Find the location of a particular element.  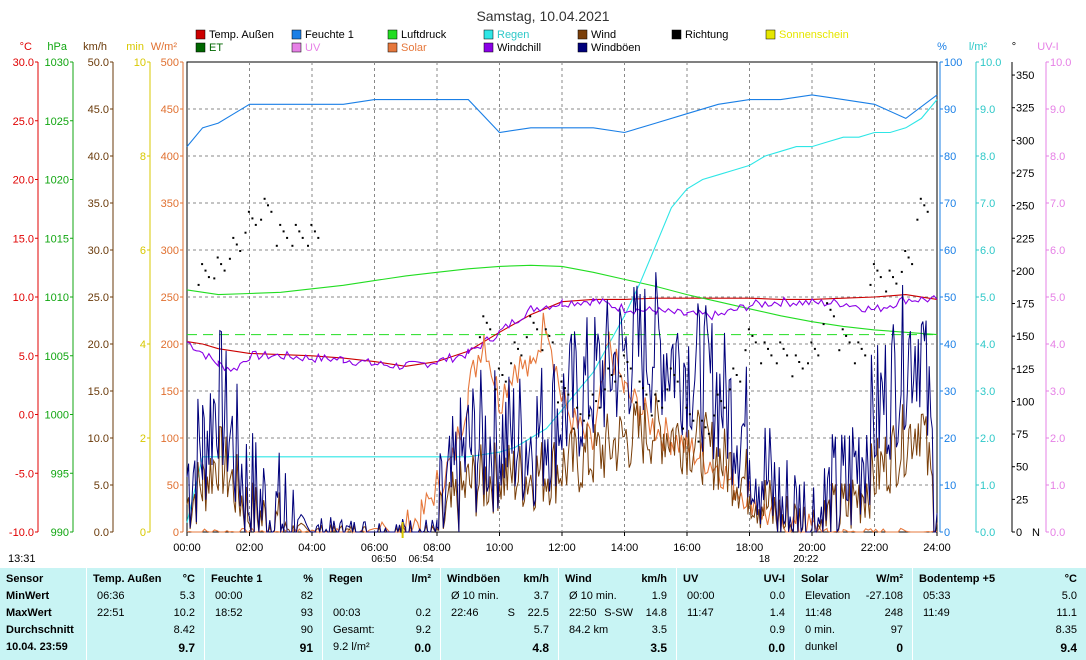

cell-time: 00:00 is located at coordinates (701, 596).